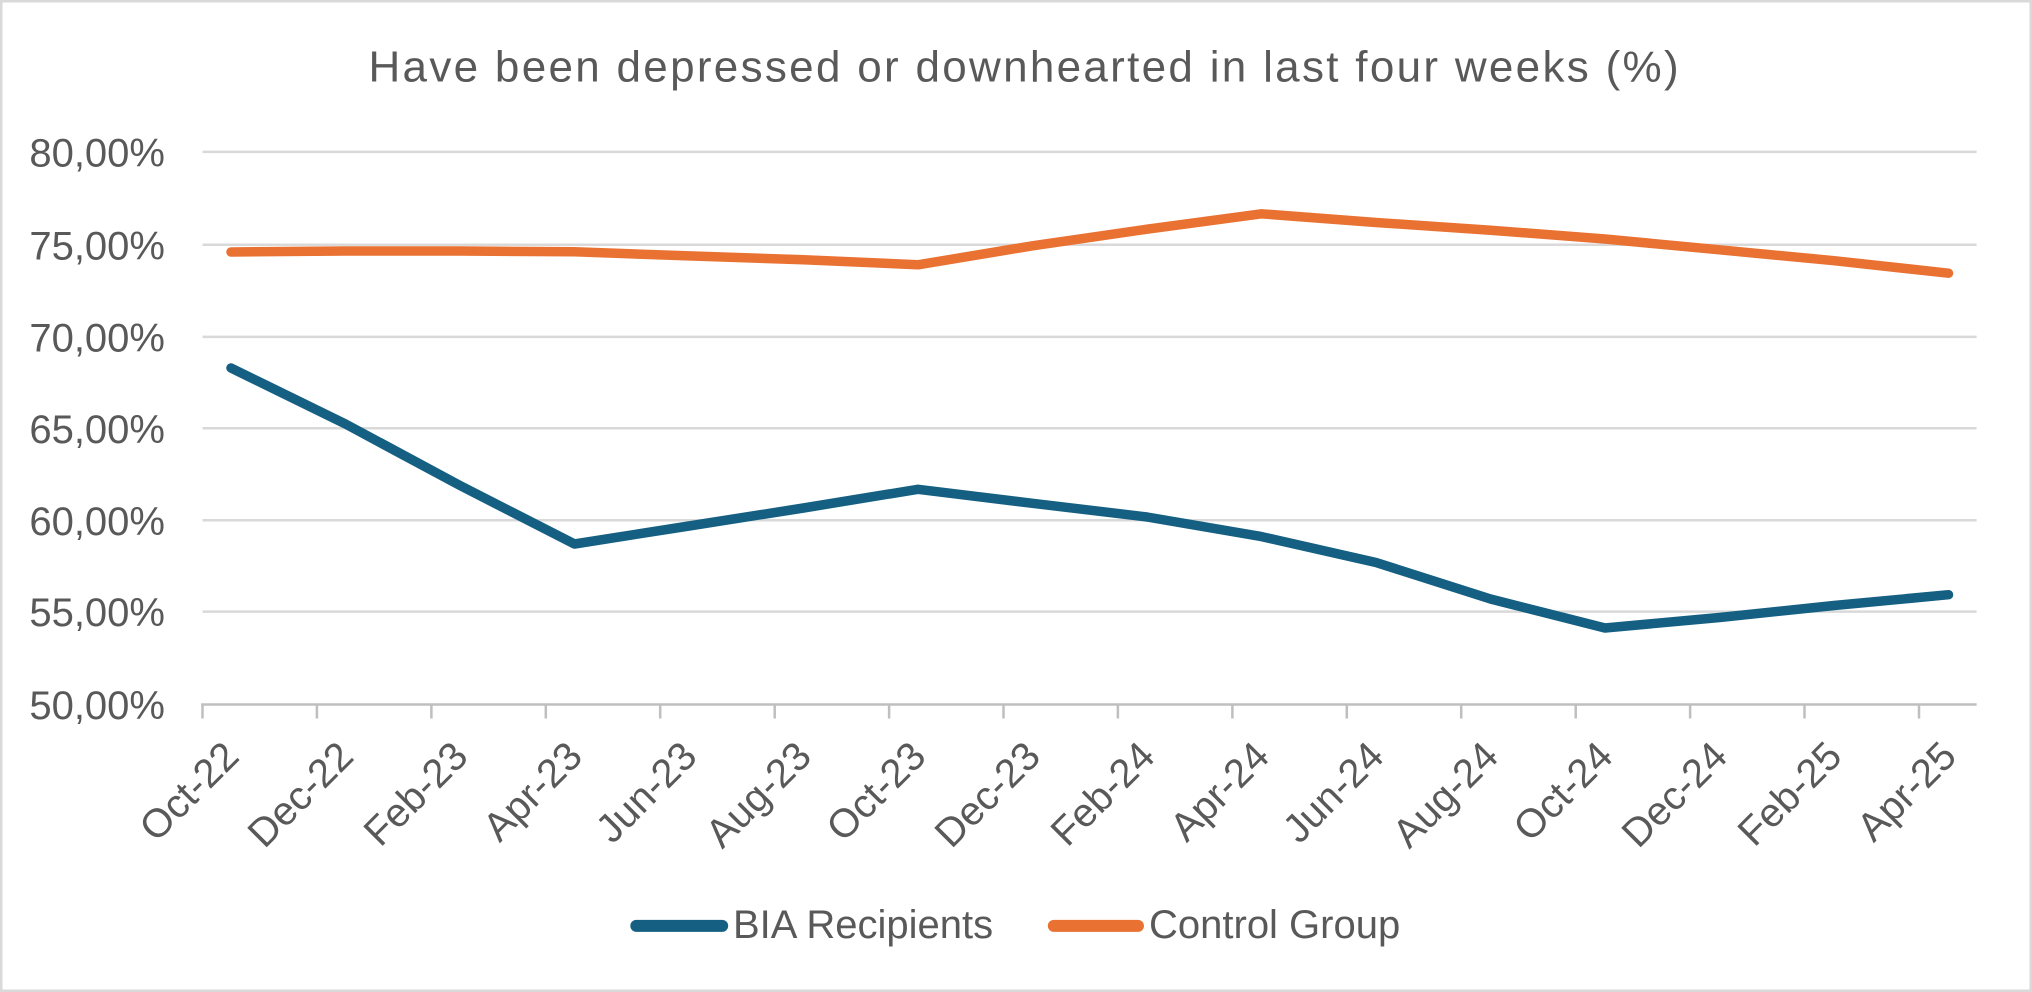 This screenshot has width=2032, height=992. What do you see at coordinates (97, 246) in the screenshot?
I see `svg-text: 75,00%` at bounding box center [97, 246].